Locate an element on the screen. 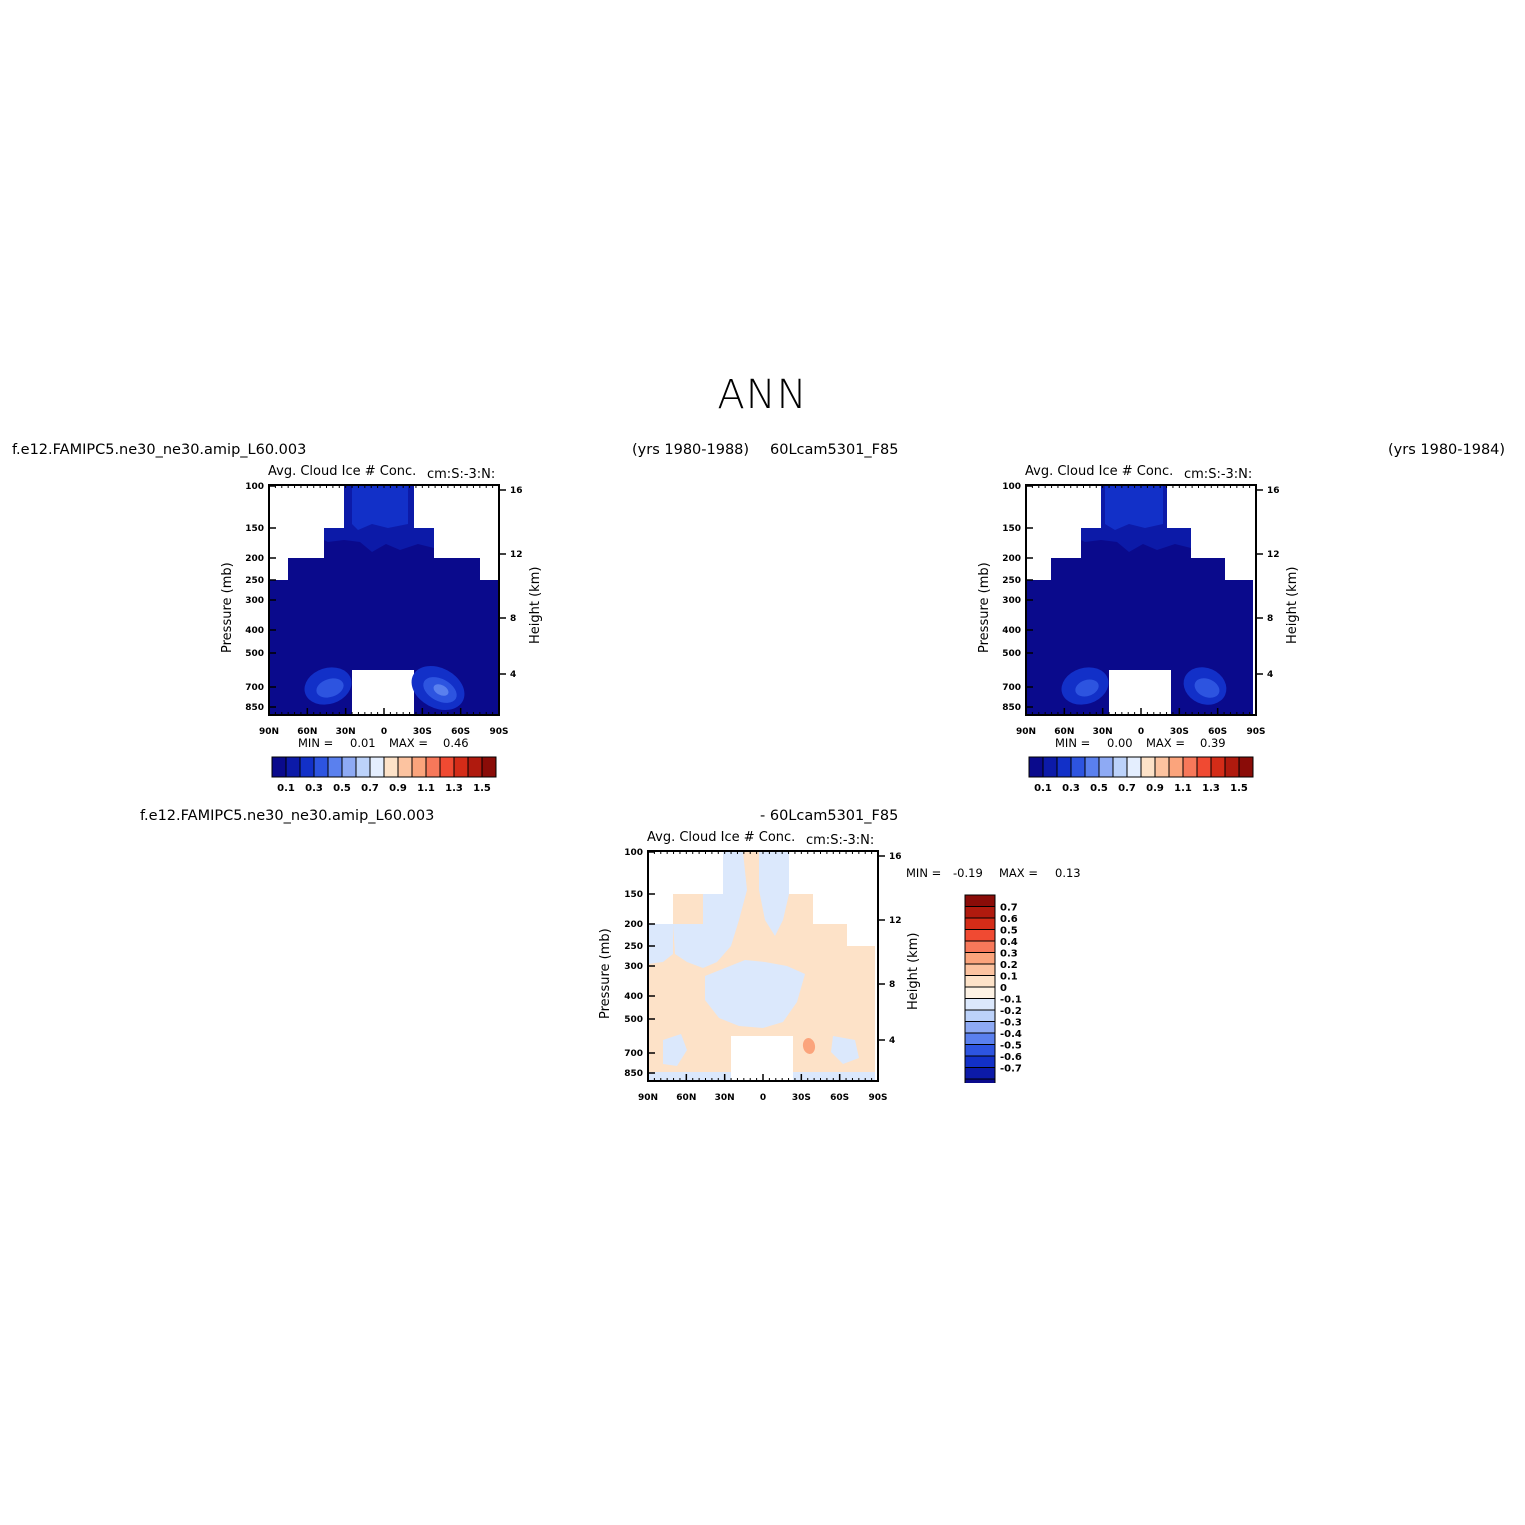  left-colorbar-label: 1.3 is located at coordinates (454, 788).